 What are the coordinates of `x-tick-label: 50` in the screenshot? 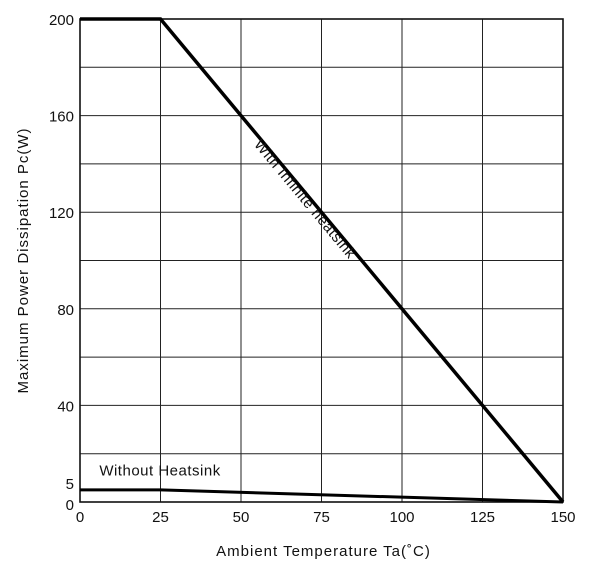 It's located at (241, 517).